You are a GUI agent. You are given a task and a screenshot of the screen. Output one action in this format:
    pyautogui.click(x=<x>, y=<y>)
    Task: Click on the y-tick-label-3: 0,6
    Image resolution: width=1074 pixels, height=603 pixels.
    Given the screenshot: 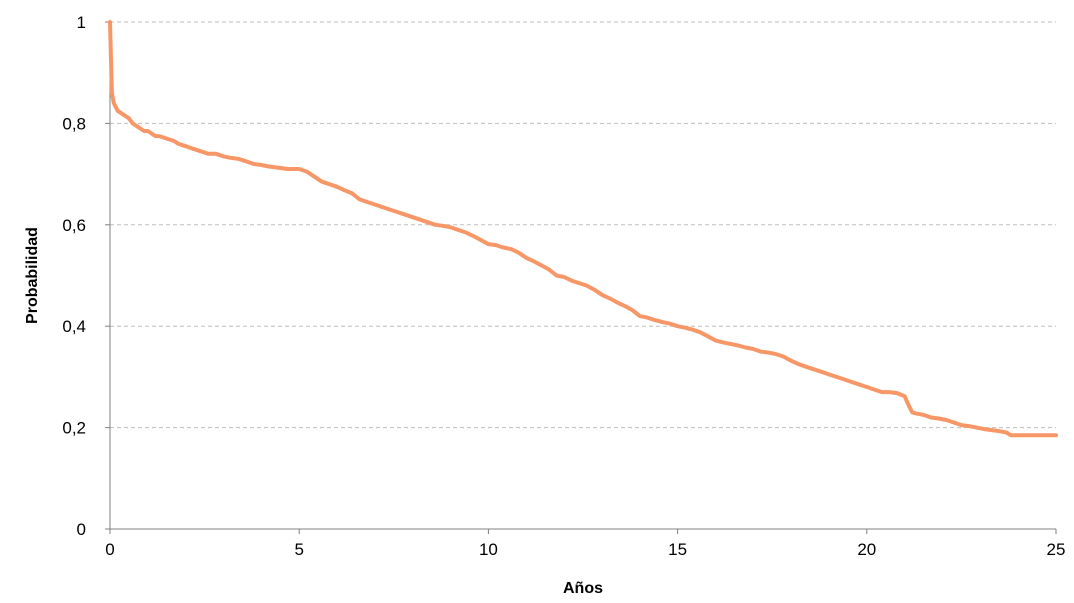 What is the action you would take?
    pyautogui.click(x=74, y=225)
    